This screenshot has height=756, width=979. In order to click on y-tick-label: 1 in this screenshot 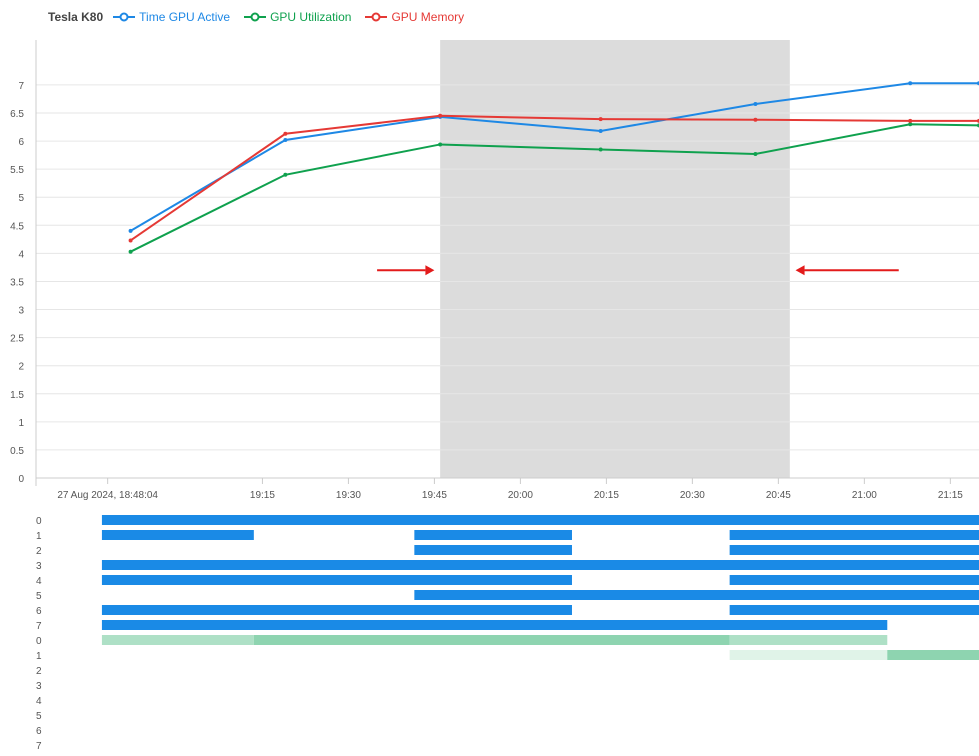, I will do `click(21, 423)`.